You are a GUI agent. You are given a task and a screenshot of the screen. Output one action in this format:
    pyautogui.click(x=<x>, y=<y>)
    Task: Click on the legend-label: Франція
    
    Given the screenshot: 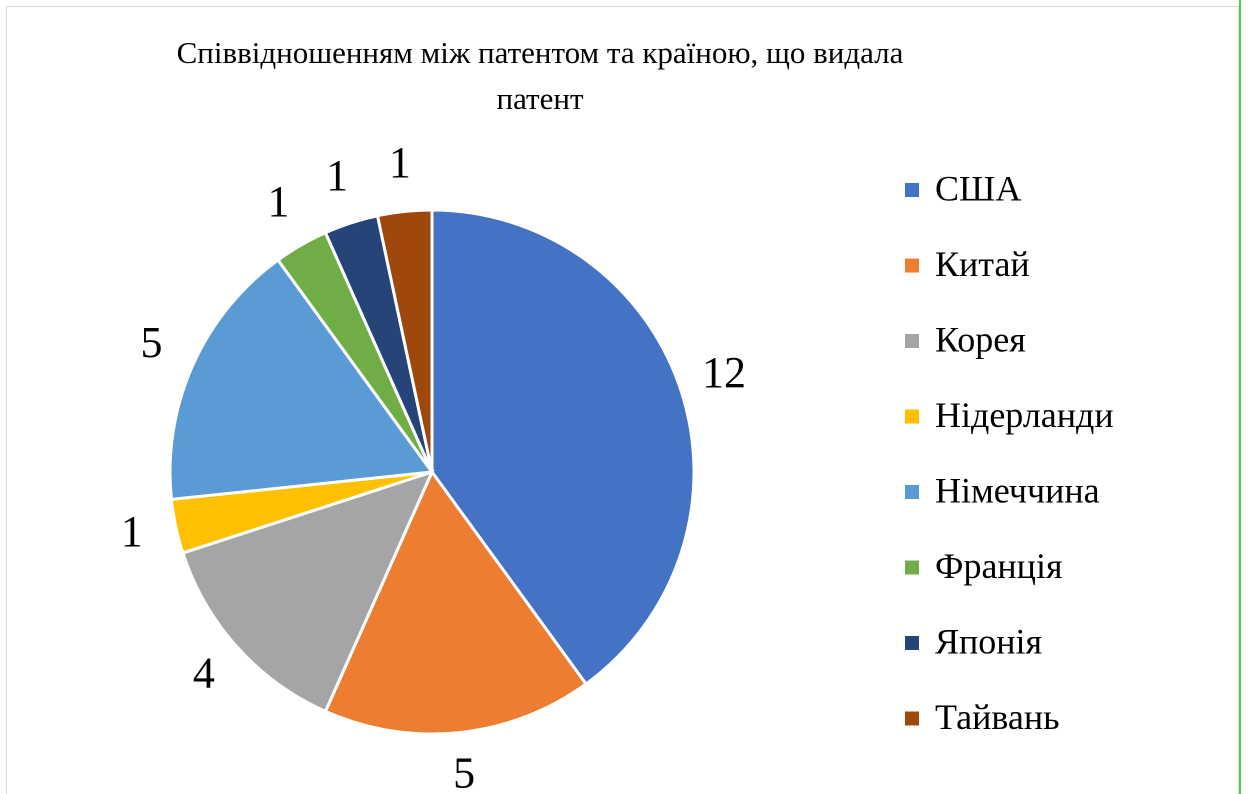 What is the action you would take?
    pyautogui.click(x=999, y=566)
    